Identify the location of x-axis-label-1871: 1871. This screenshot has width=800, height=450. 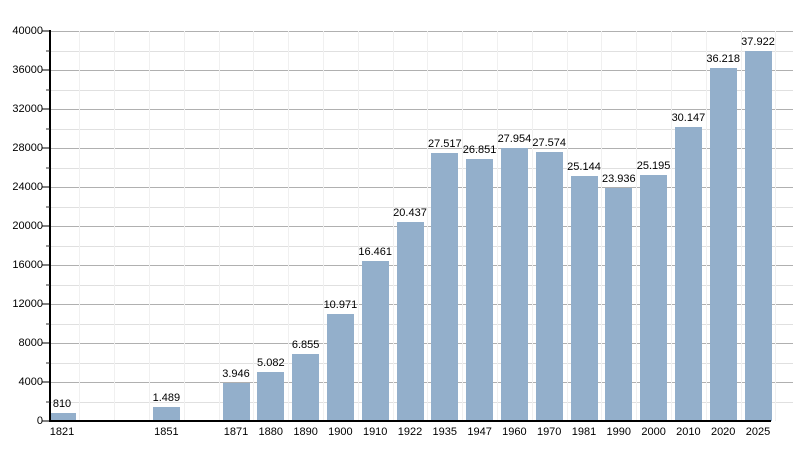
(236, 432).